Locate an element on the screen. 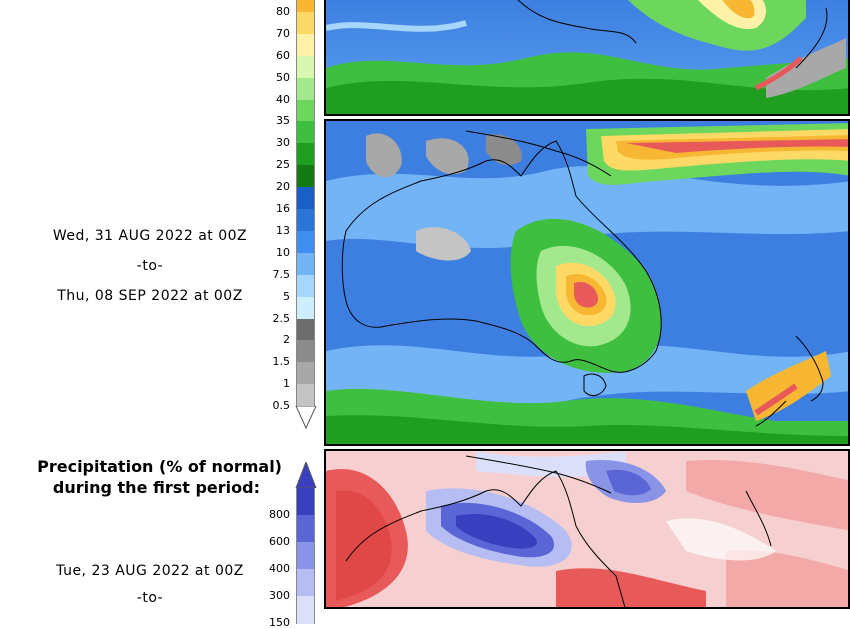 This screenshot has height=629, width=850. anomaly-heading-line2: during the first period: is located at coordinates (156, 487).